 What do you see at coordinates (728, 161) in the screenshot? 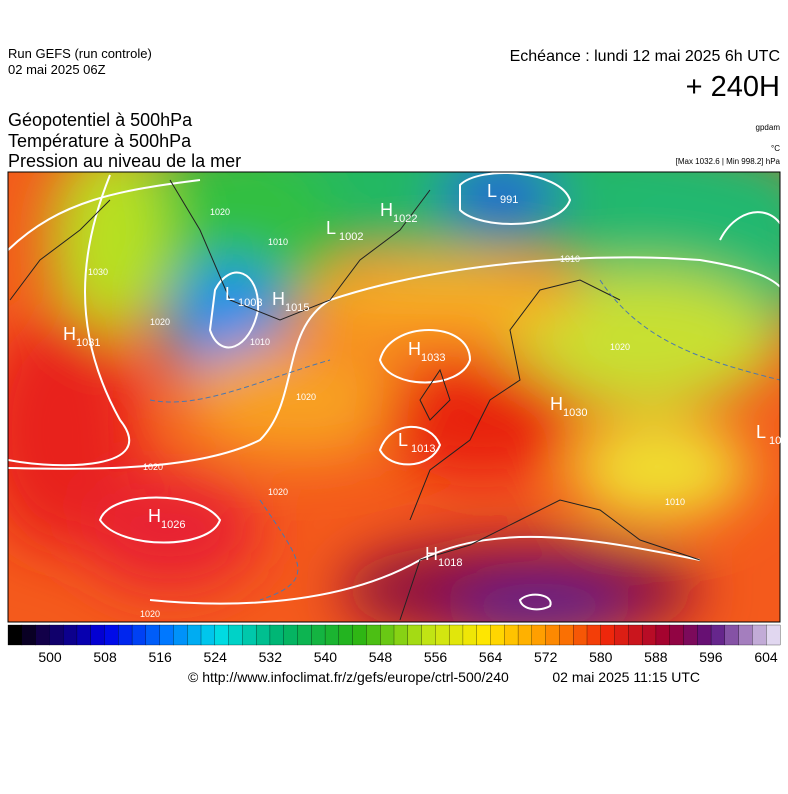
I see `unit: [Max 1032.6 | Min 998.2] hPa` at bounding box center [728, 161].